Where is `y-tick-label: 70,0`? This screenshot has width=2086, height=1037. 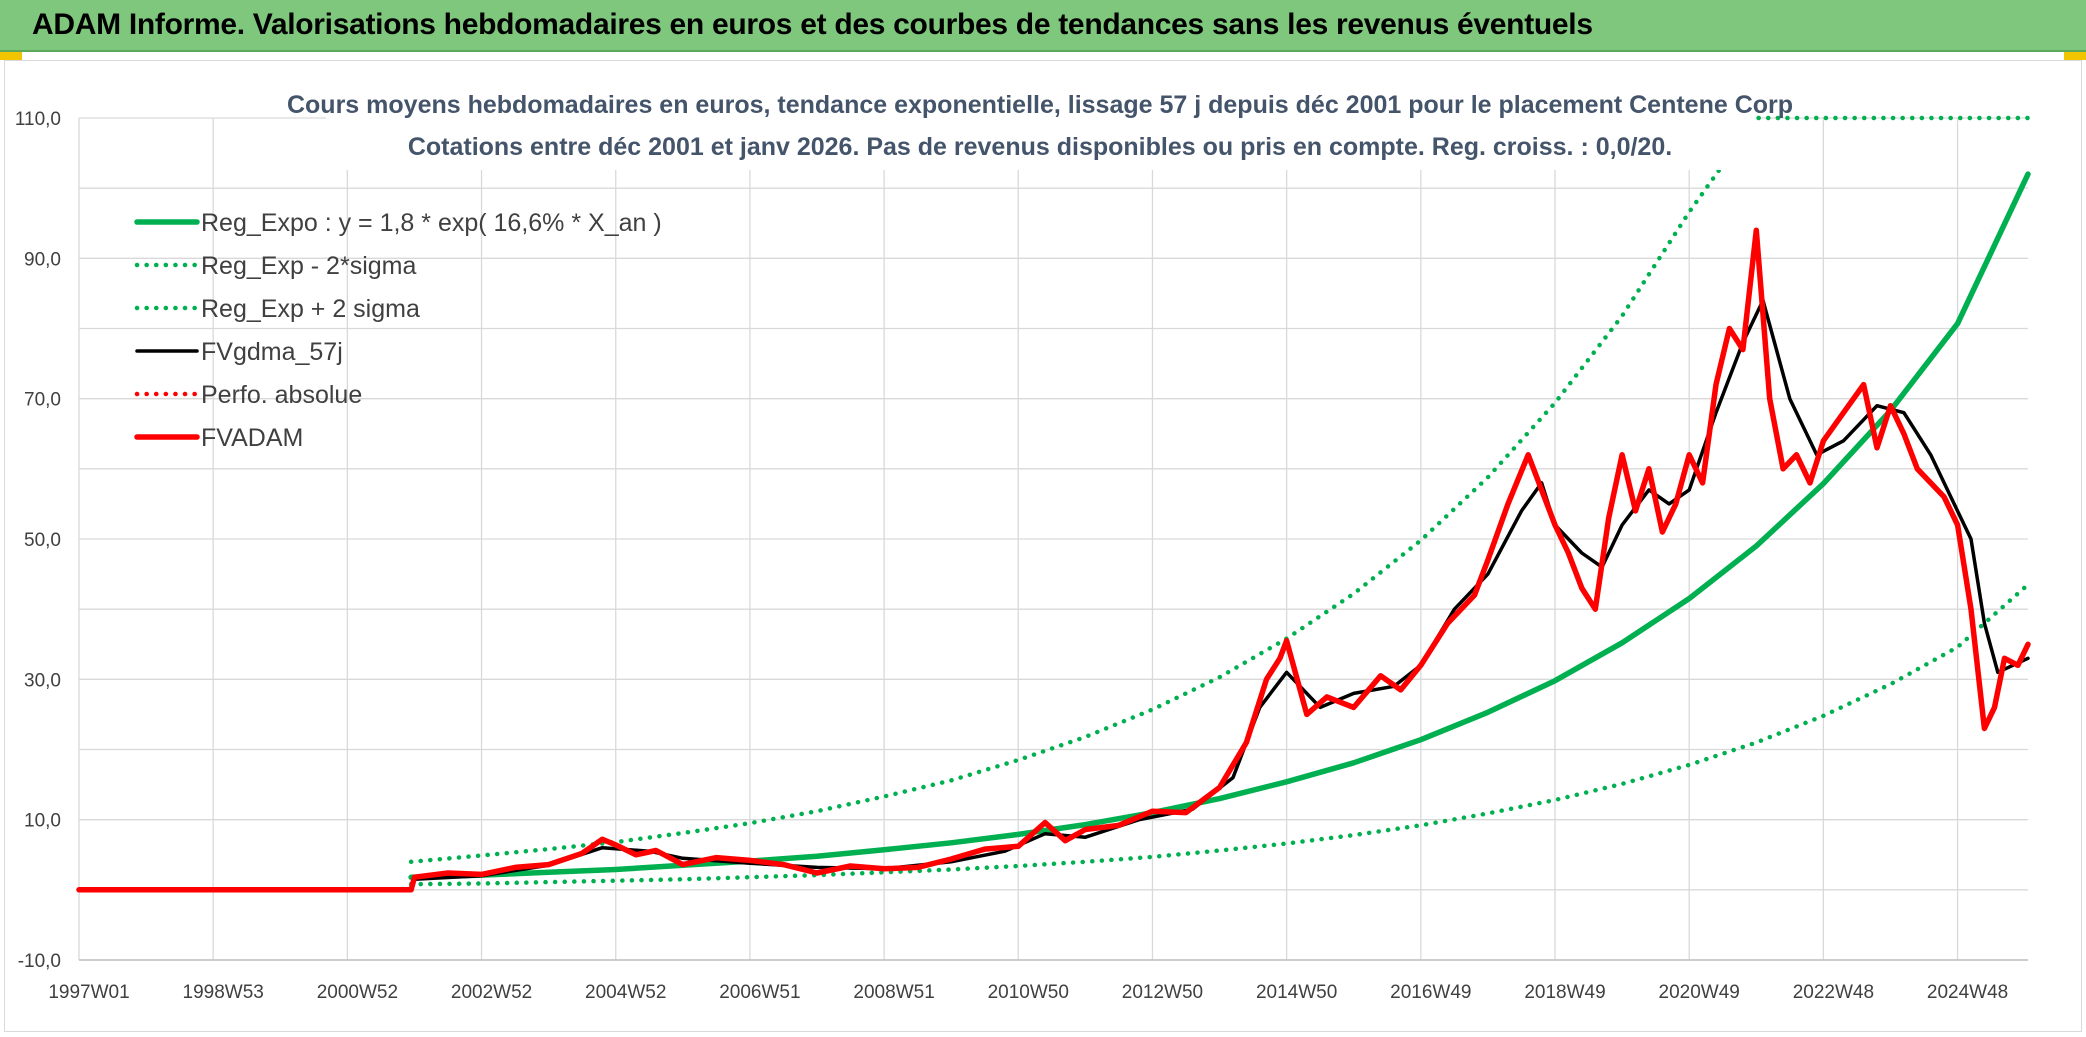
y-tick-label: 70,0 is located at coordinates (42, 400).